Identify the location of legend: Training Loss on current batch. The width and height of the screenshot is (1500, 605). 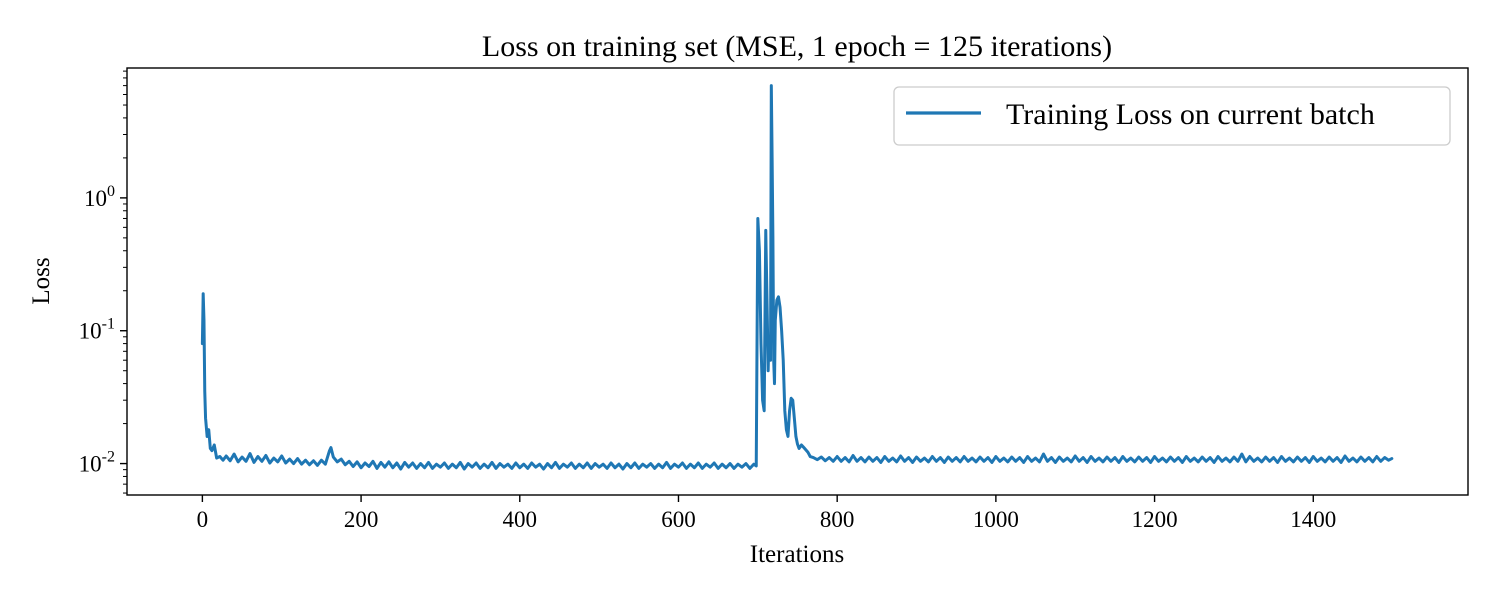
(1172, 116).